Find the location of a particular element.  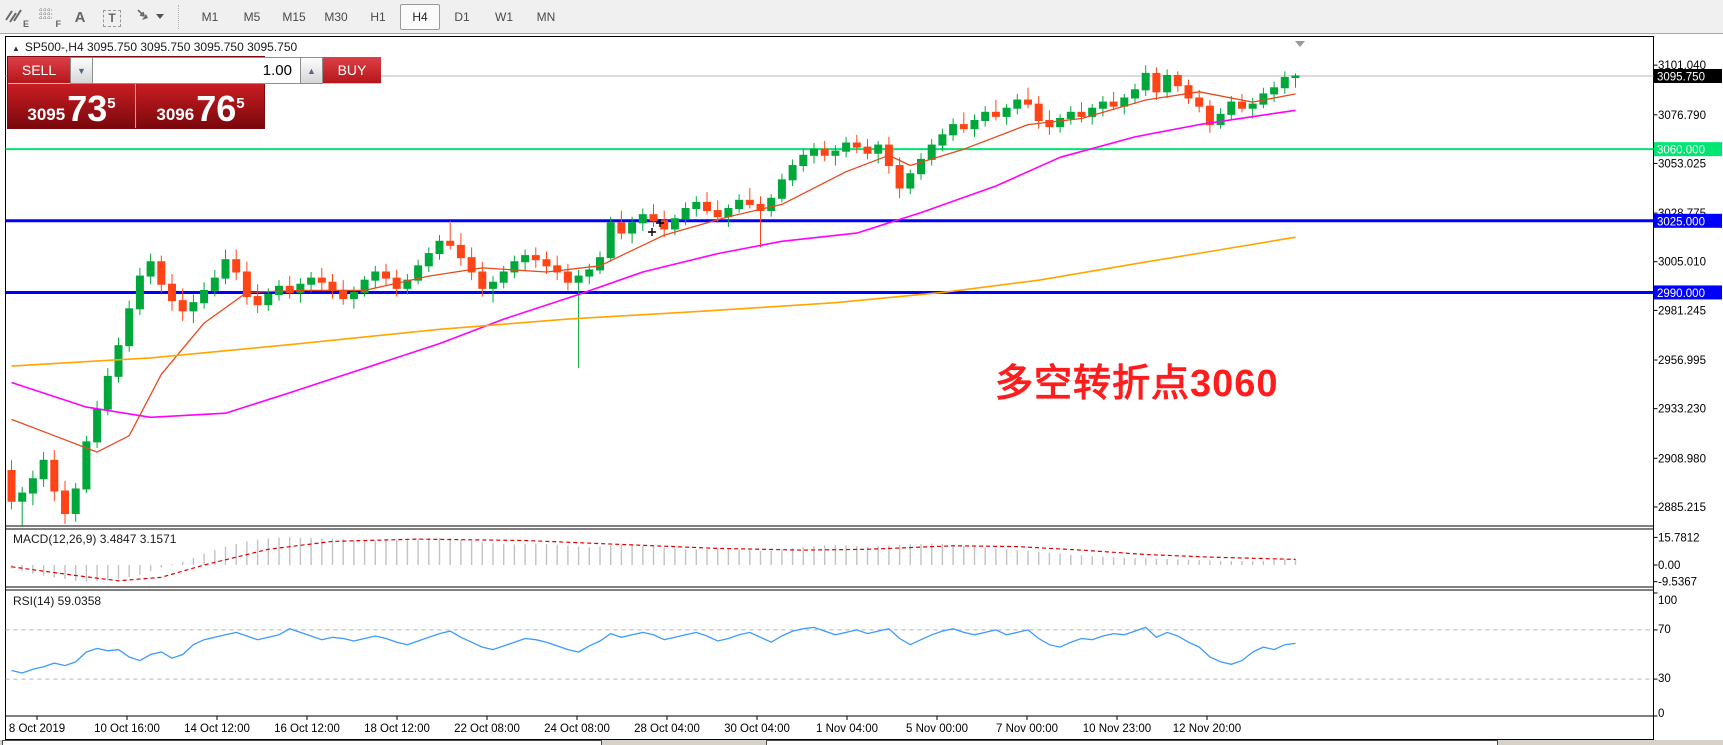

price-axis-label: 2885.215 is located at coordinates (1682, 508).